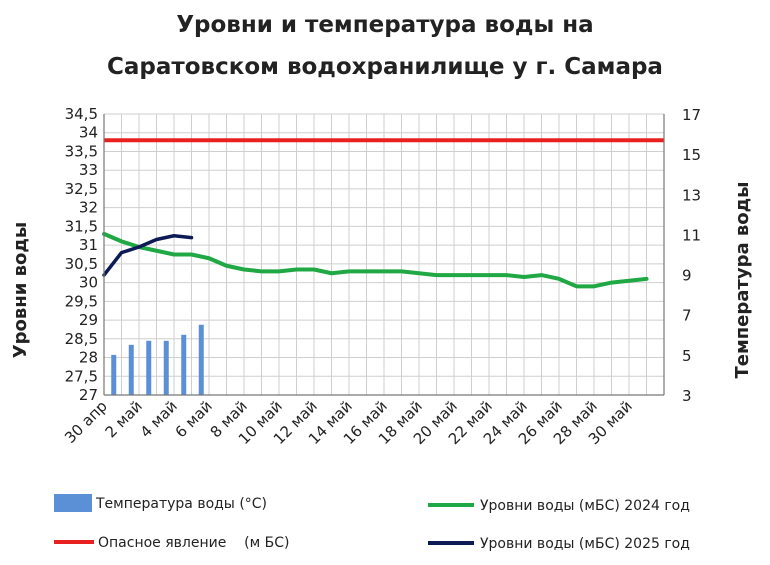  What do you see at coordinates (585, 506) in the screenshot?
I see `legend-label-2024: Уровни воды (мБС) 2024 год` at bounding box center [585, 506].